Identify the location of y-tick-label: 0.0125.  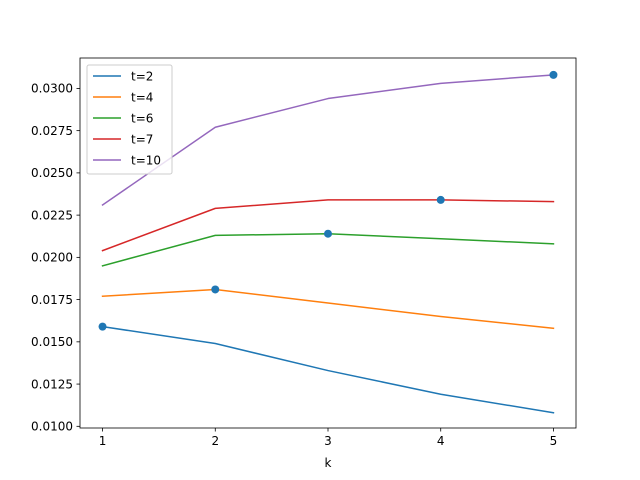
(52, 384).